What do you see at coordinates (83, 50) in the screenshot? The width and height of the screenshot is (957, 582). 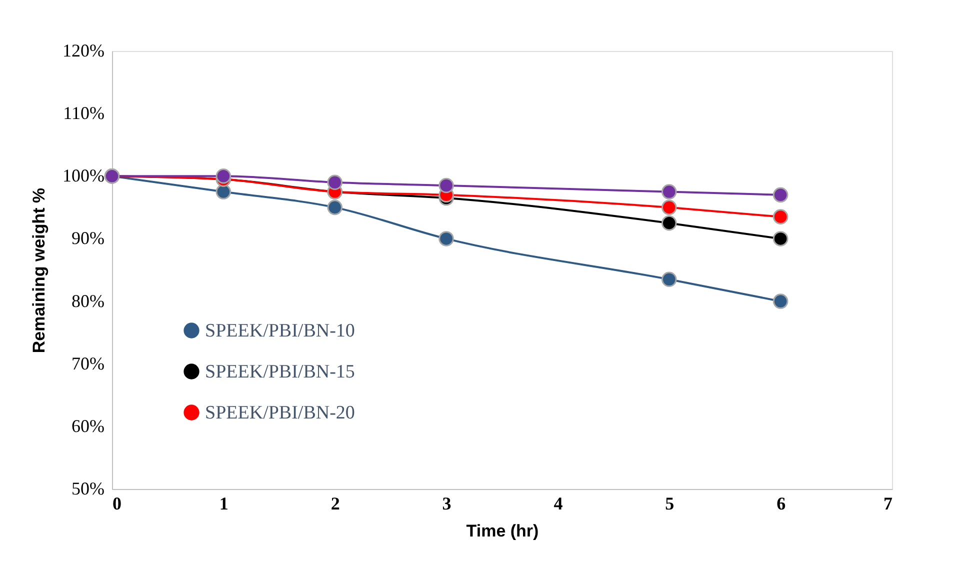 I see `y-tick-label: 120%` at bounding box center [83, 50].